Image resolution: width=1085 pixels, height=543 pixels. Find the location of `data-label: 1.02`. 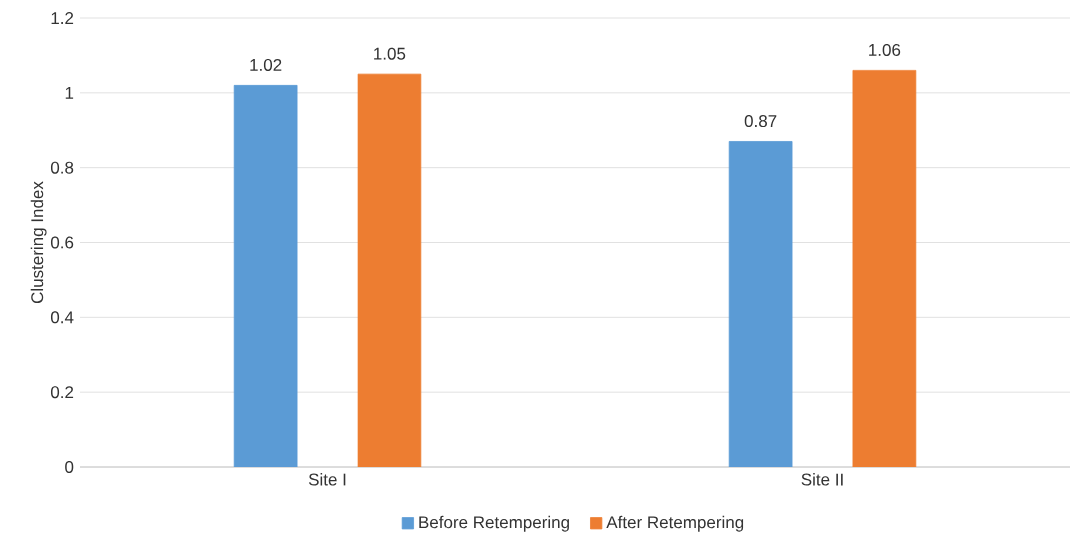

data-label: 1.02 is located at coordinates (266, 64).